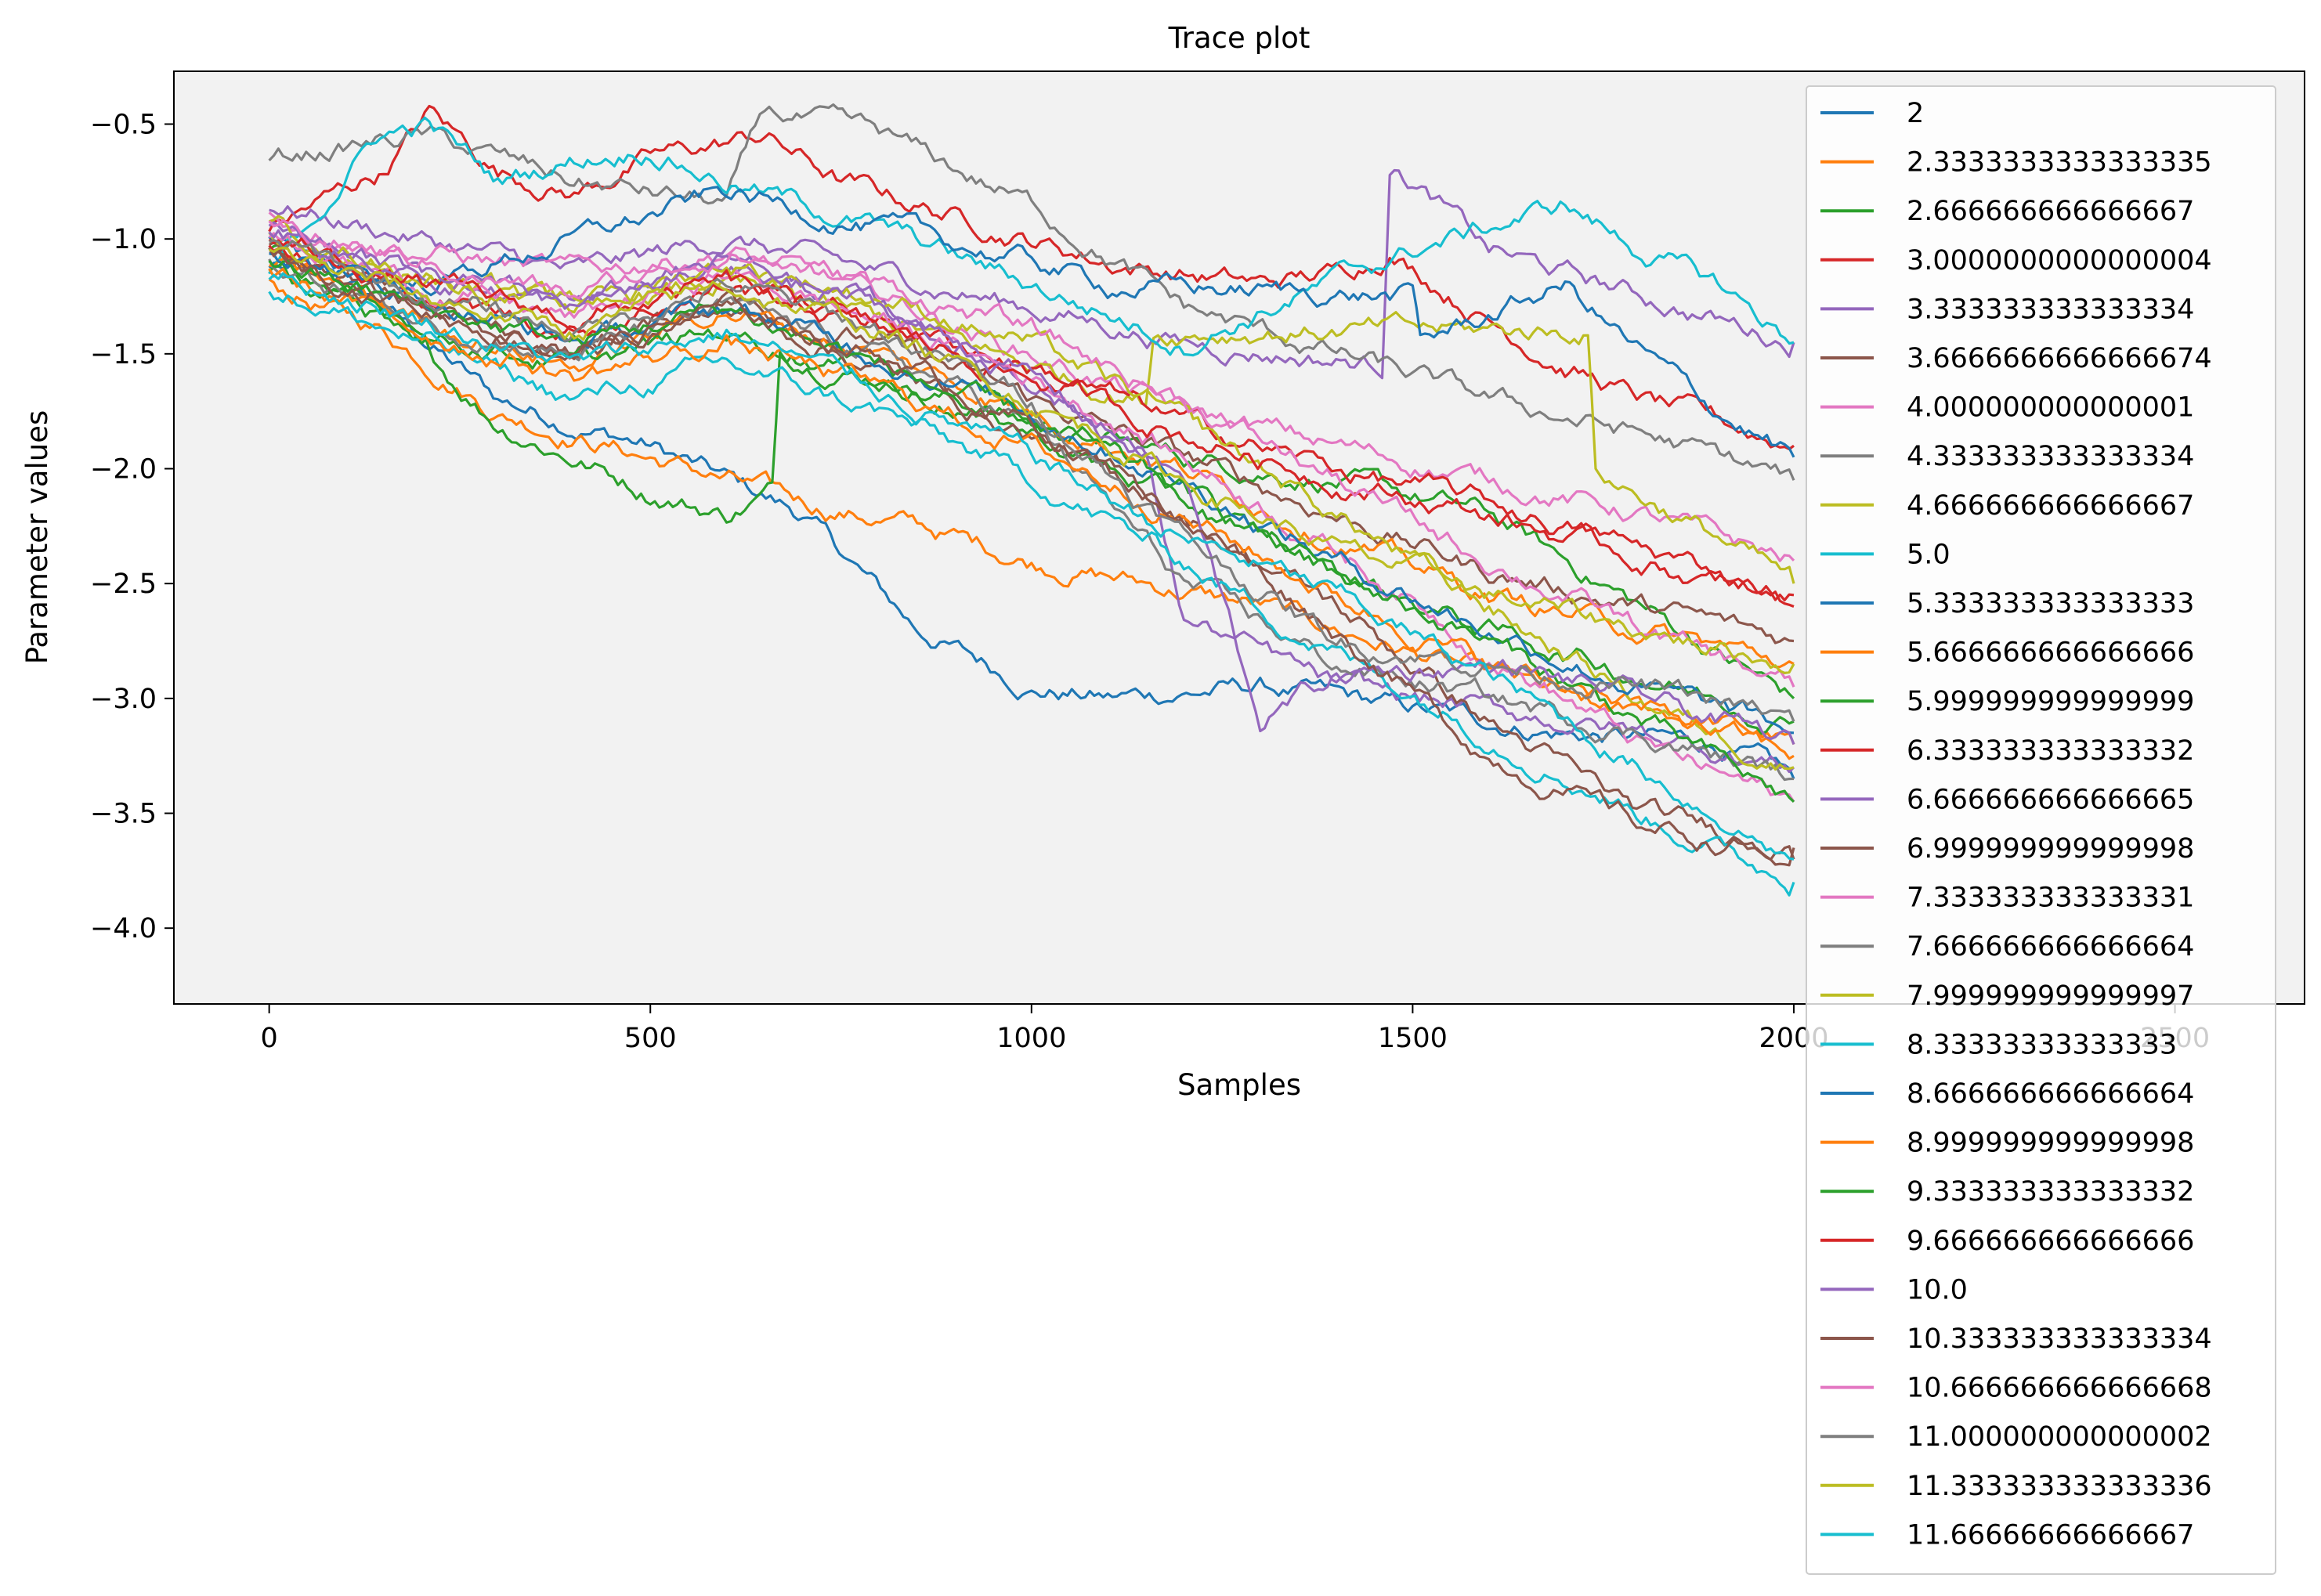  Describe the element at coordinates (2050, 506) in the screenshot. I see `legend-entry-label: 4.666666666666667` at that location.